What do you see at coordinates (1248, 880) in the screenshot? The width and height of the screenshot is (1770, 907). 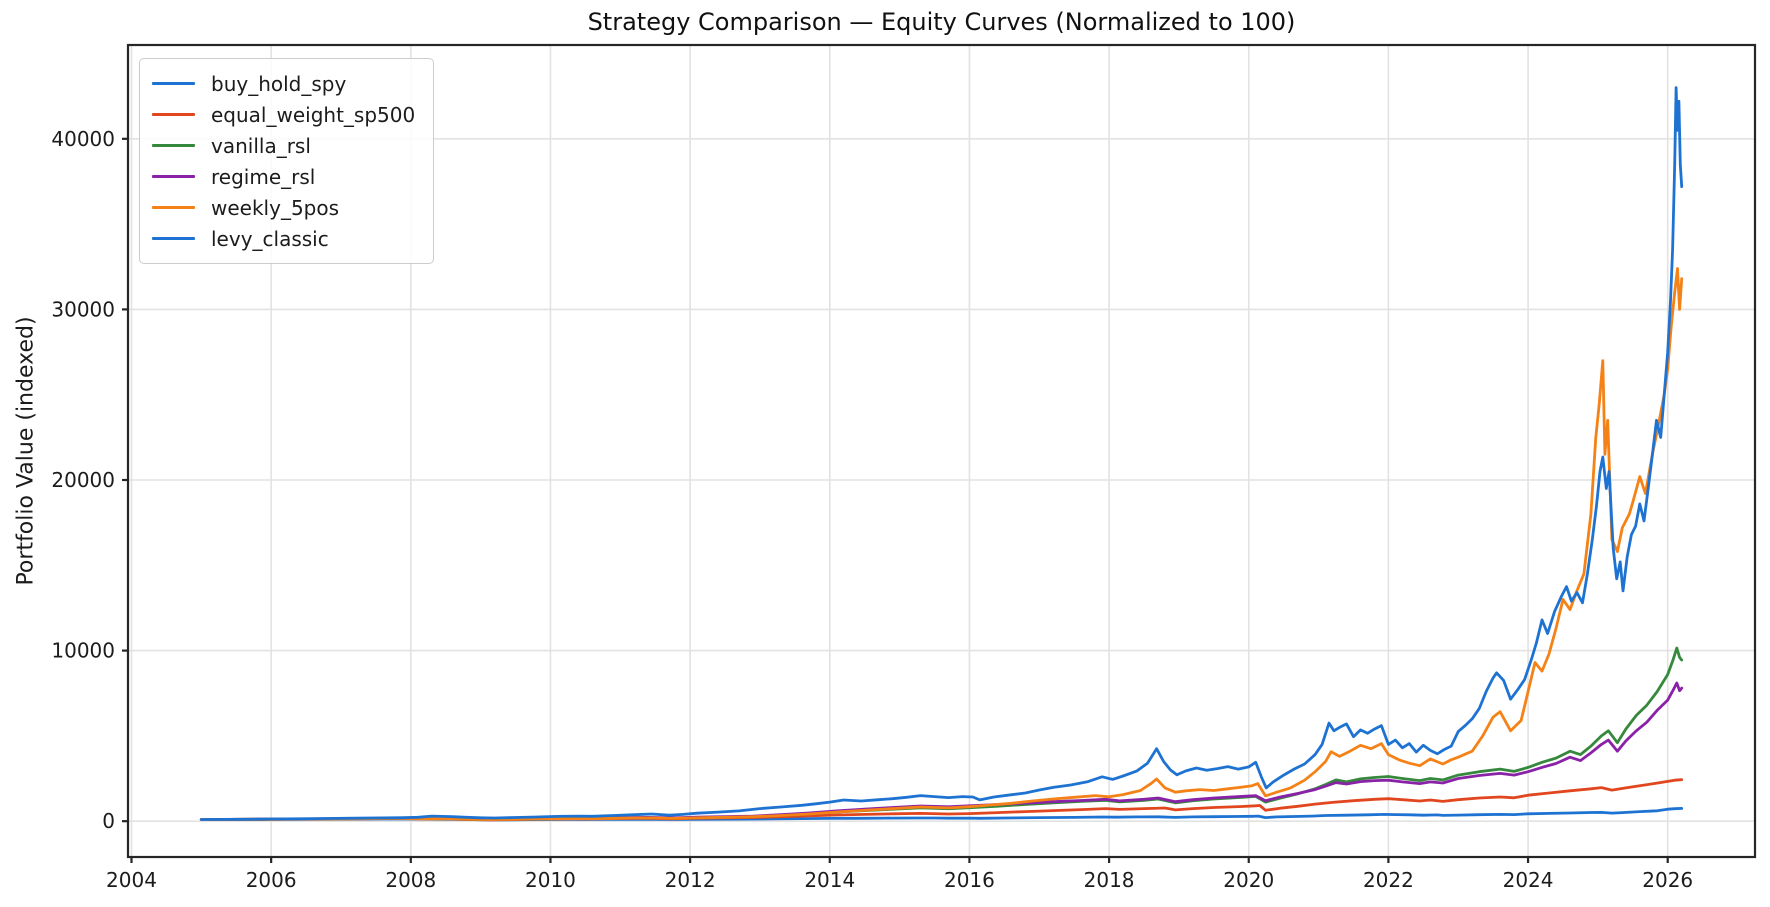 I see `x-tick-label: 2020` at bounding box center [1248, 880].